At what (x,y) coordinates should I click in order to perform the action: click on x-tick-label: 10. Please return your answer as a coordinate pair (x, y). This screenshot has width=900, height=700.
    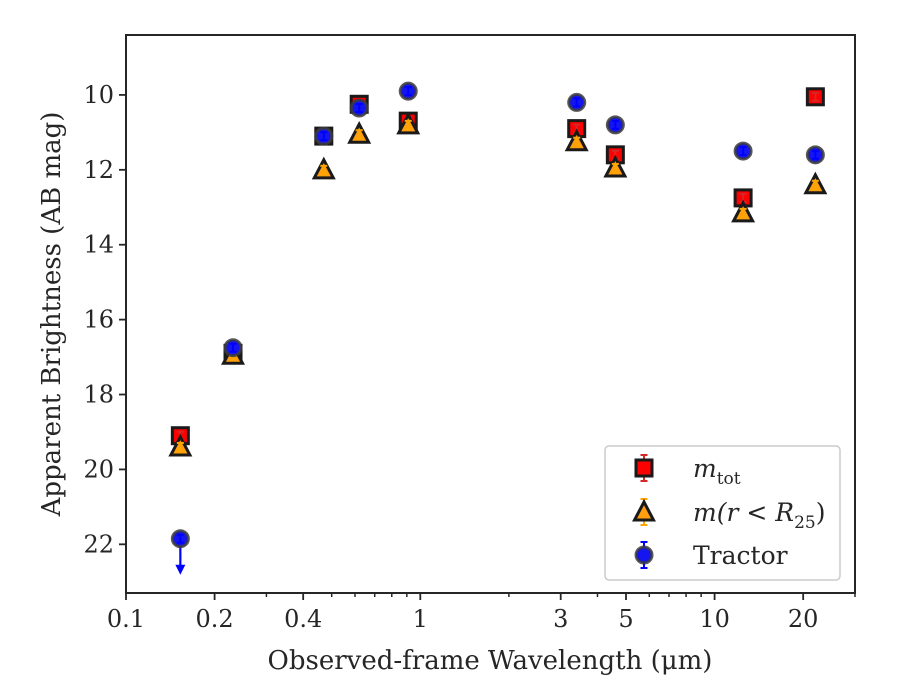
    Looking at the image, I should click on (714, 619).